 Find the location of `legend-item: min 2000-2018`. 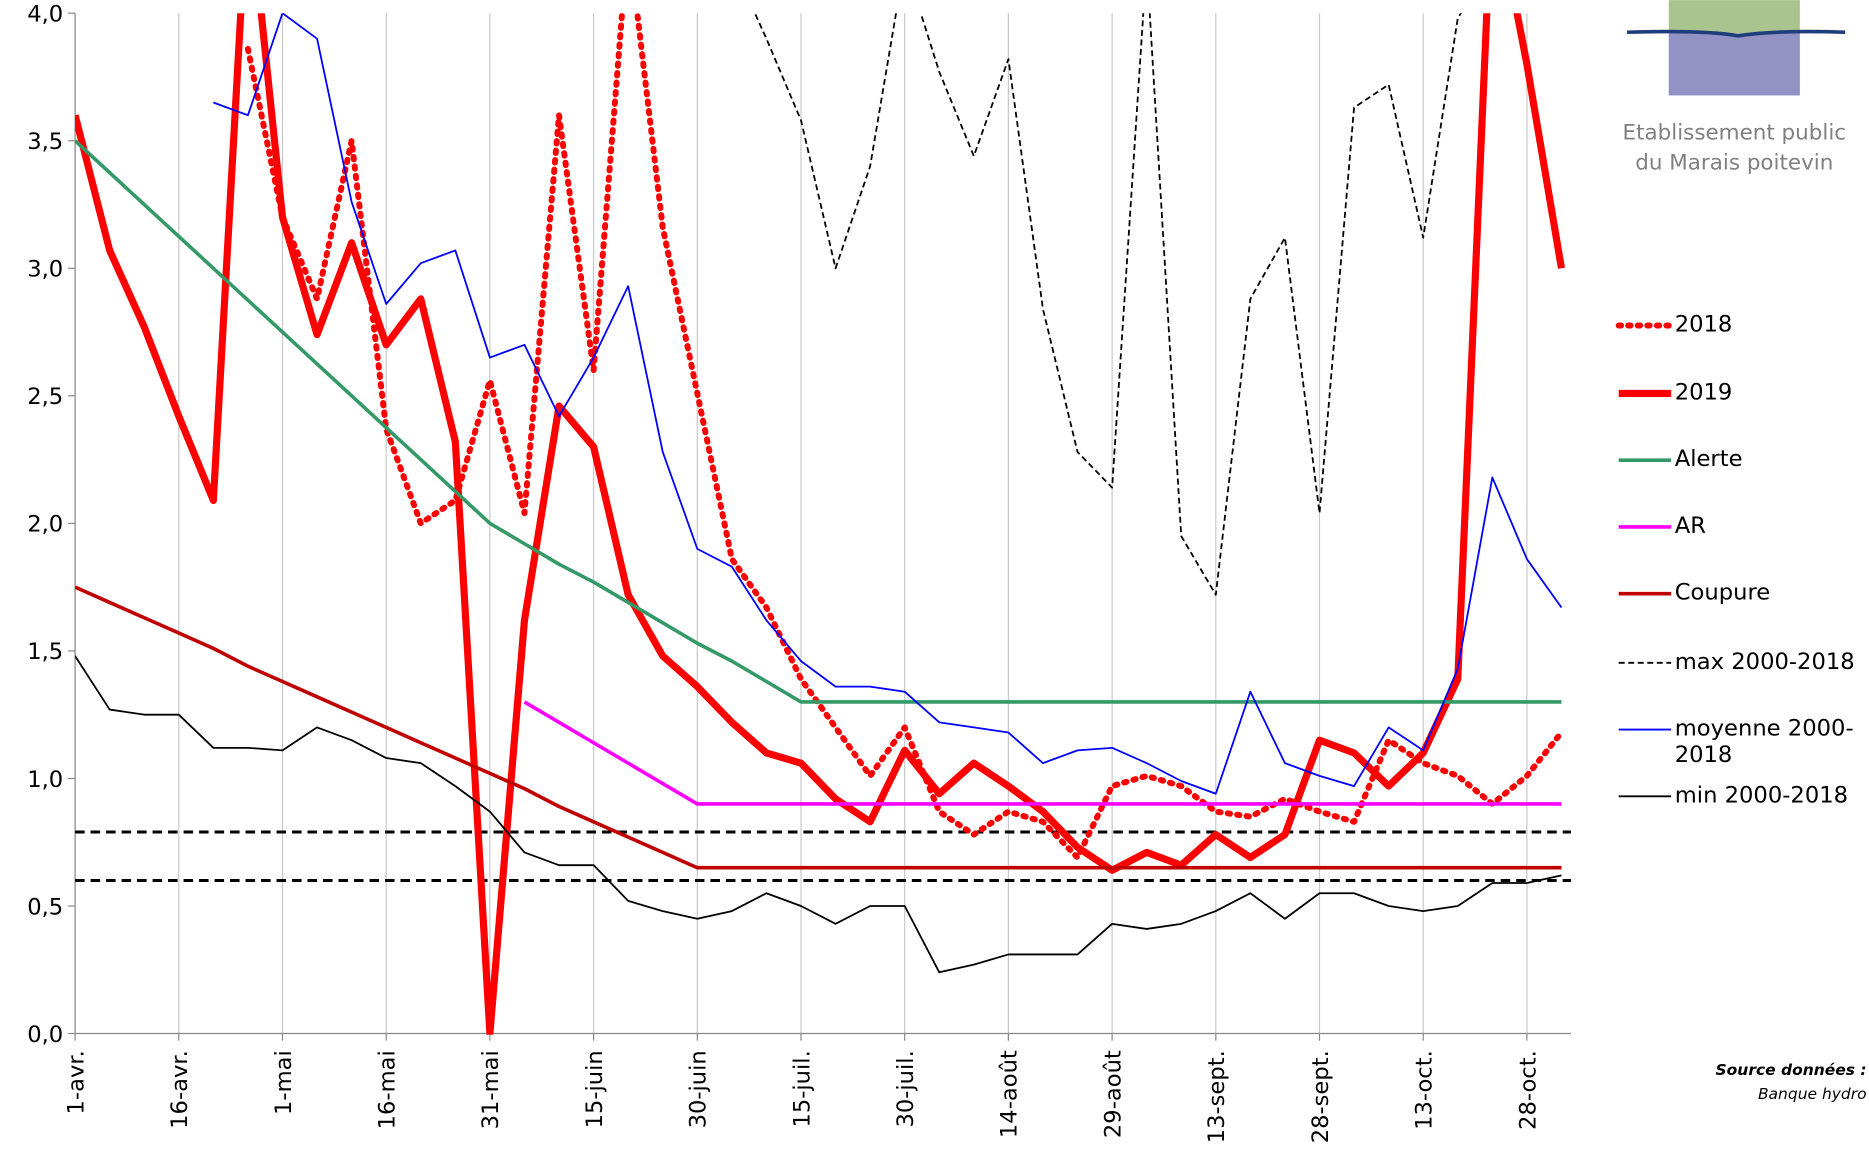

legend-item: min 2000-2018 is located at coordinates (1761, 795).